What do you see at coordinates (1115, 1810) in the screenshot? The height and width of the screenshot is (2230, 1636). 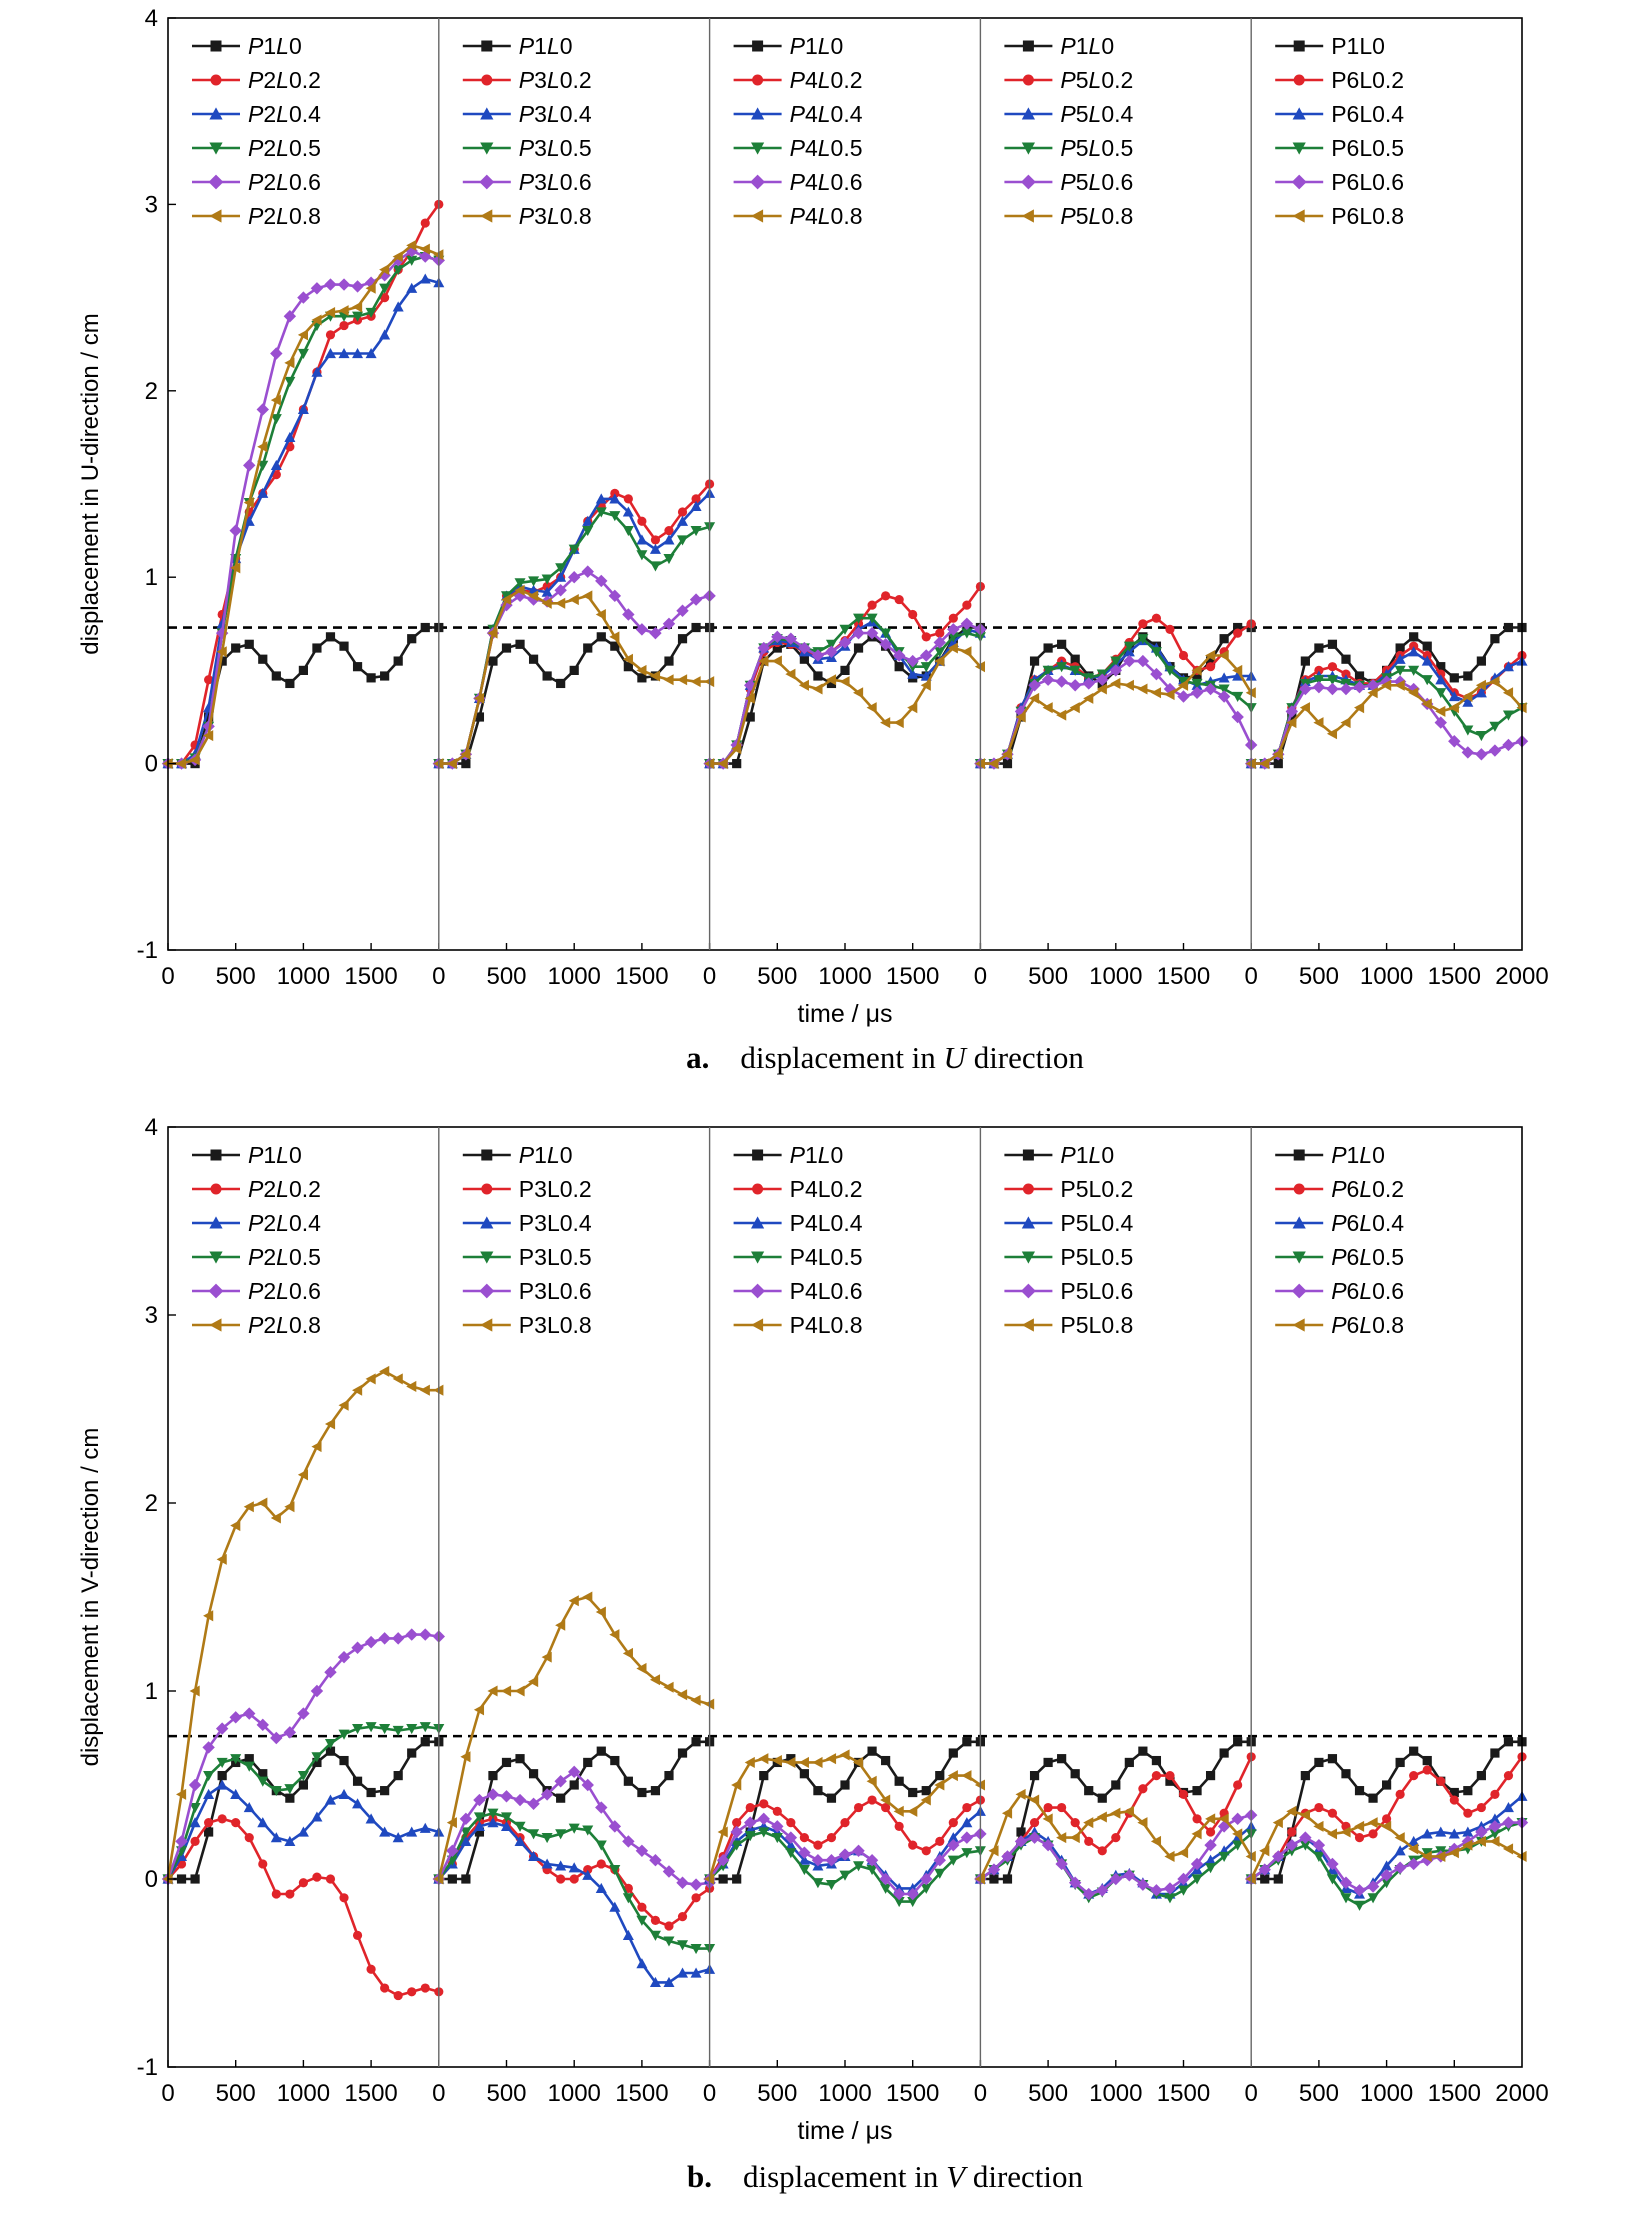 I see `series-P1L0` at bounding box center [1115, 1810].